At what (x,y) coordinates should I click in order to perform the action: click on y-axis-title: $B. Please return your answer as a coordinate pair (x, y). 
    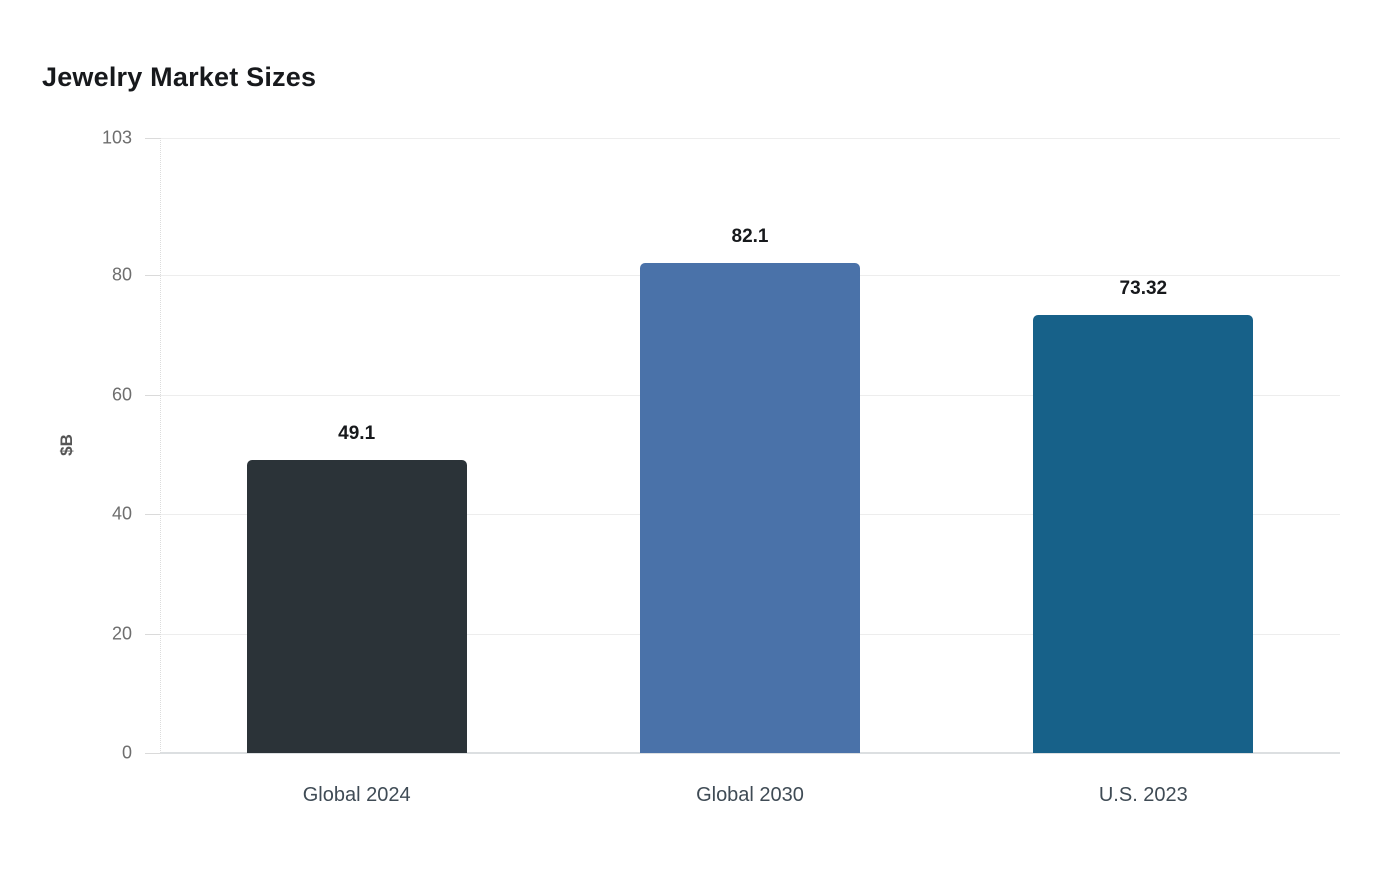
    Looking at the image, I should click on (66, 445).